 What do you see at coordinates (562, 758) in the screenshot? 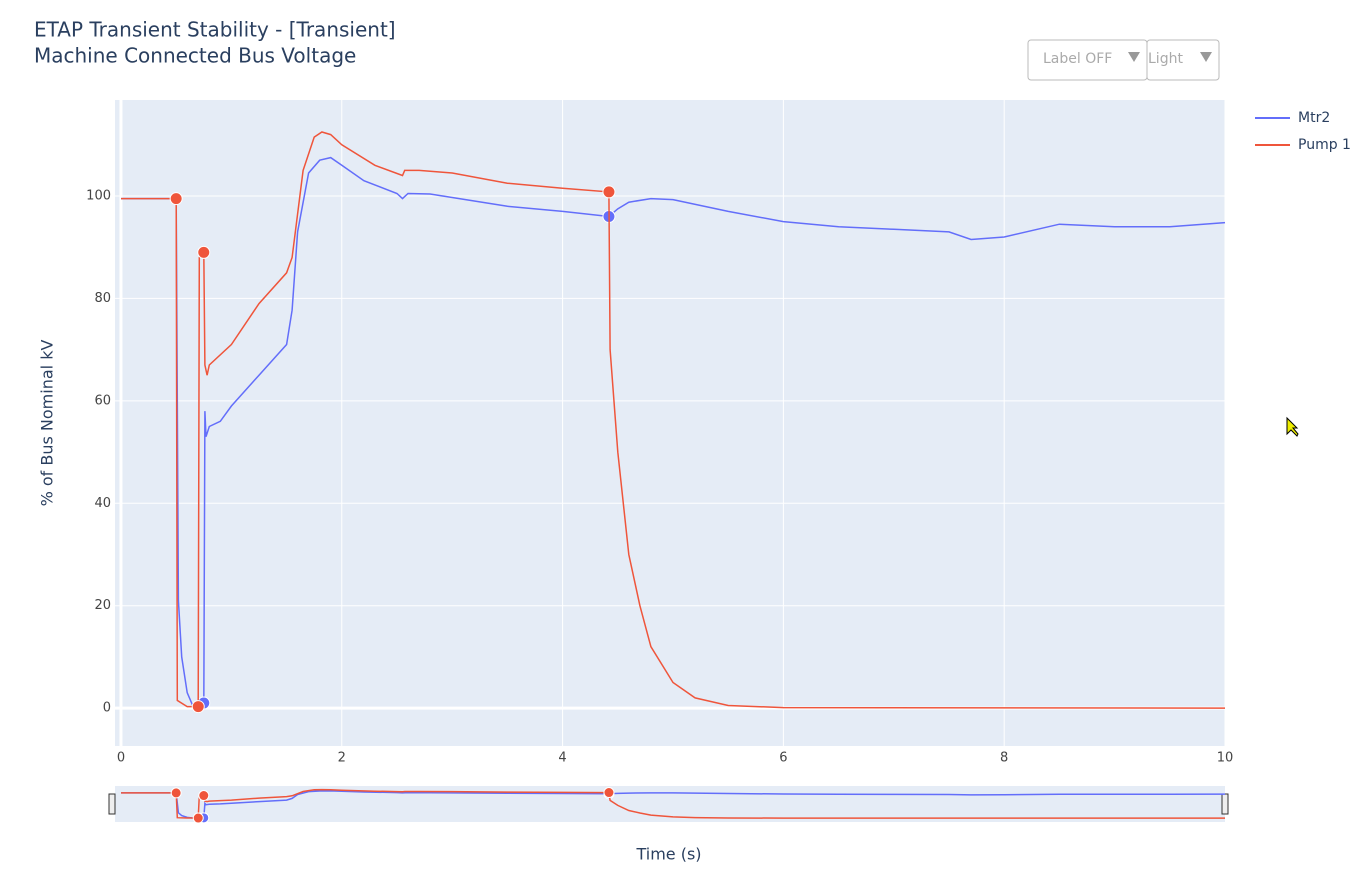
I see `x-tick-label: 4` at bounding box center [562, 758].